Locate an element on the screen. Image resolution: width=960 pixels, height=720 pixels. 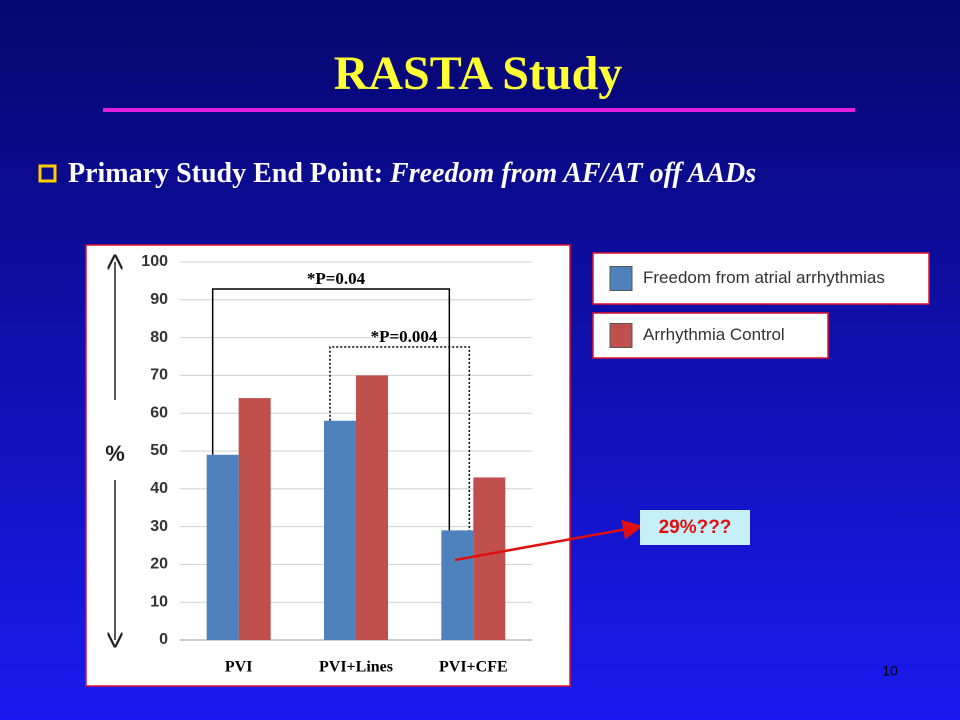
page-number: 10 is located at coordinates (890, 671).